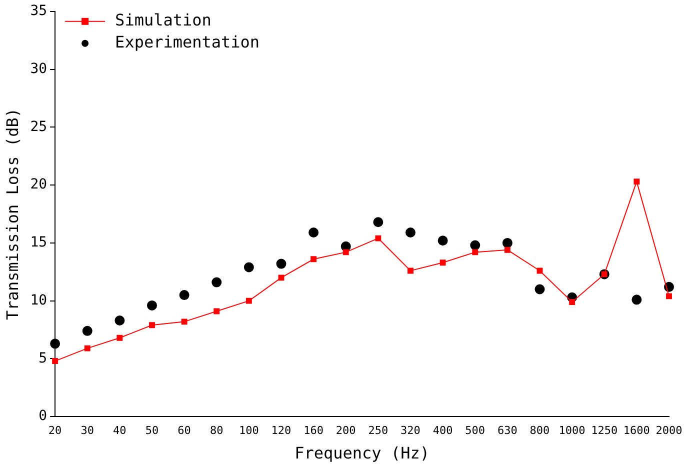 The height and width of the screenshot is (468, 695). I want to click on x-tick-label: 500, so click(475, 431).